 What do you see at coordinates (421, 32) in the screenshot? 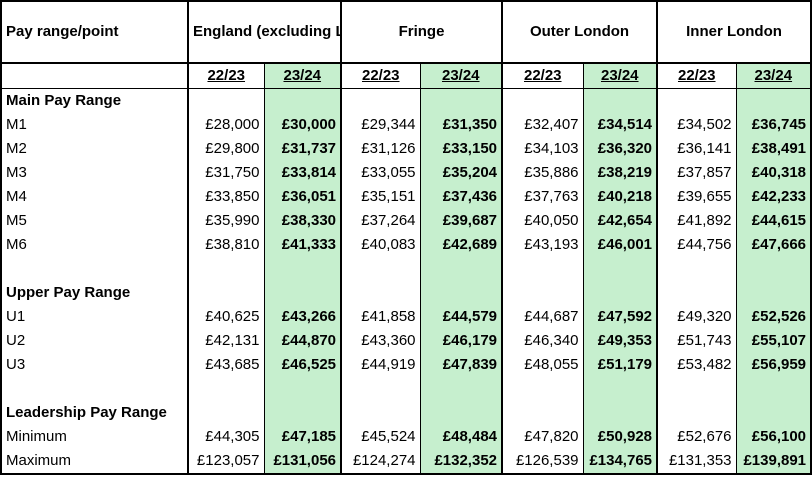
I see `region-header-fringe: Fringe` at bounding box center [421, 32].